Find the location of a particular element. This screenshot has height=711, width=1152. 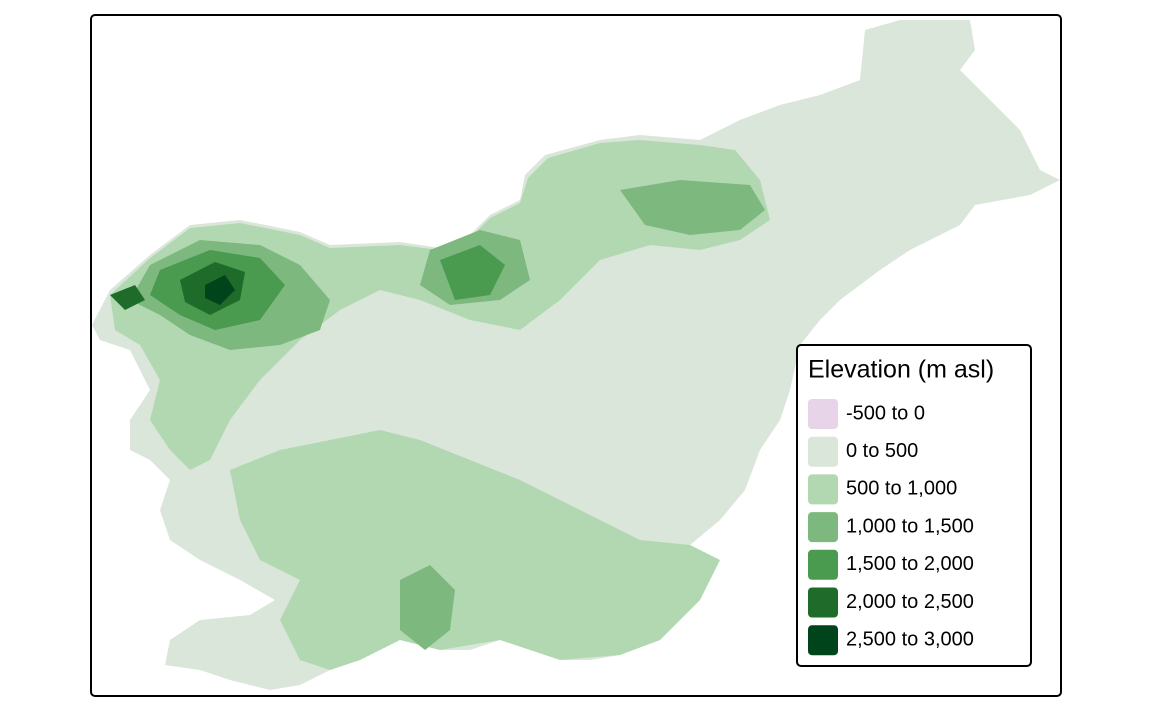

legend-box is located at coordinates (914, 505).